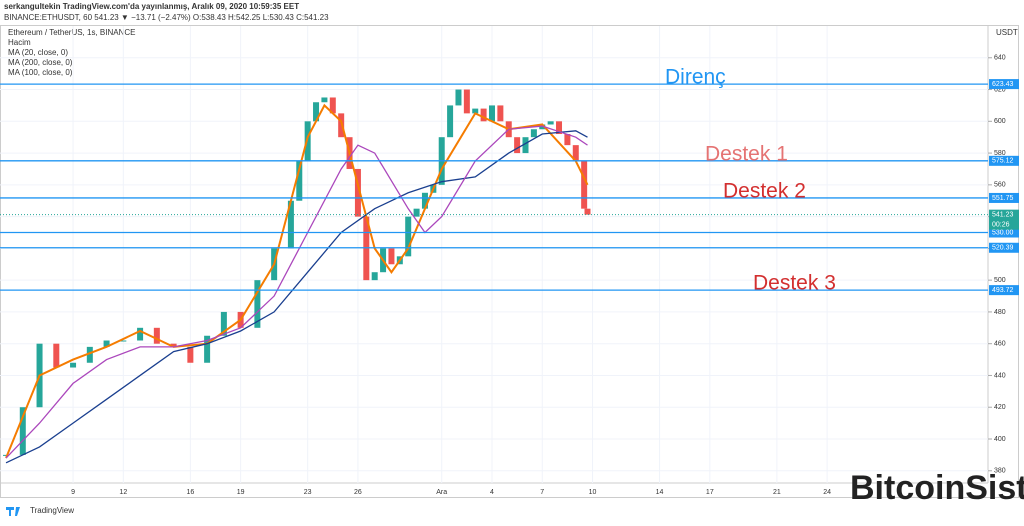 Image resolution: width=1024 pixels, height=526 pixels. Describe the element at coordinates (1000, 439) in the screenshot. I see `y-tick-label: 400` at that location.